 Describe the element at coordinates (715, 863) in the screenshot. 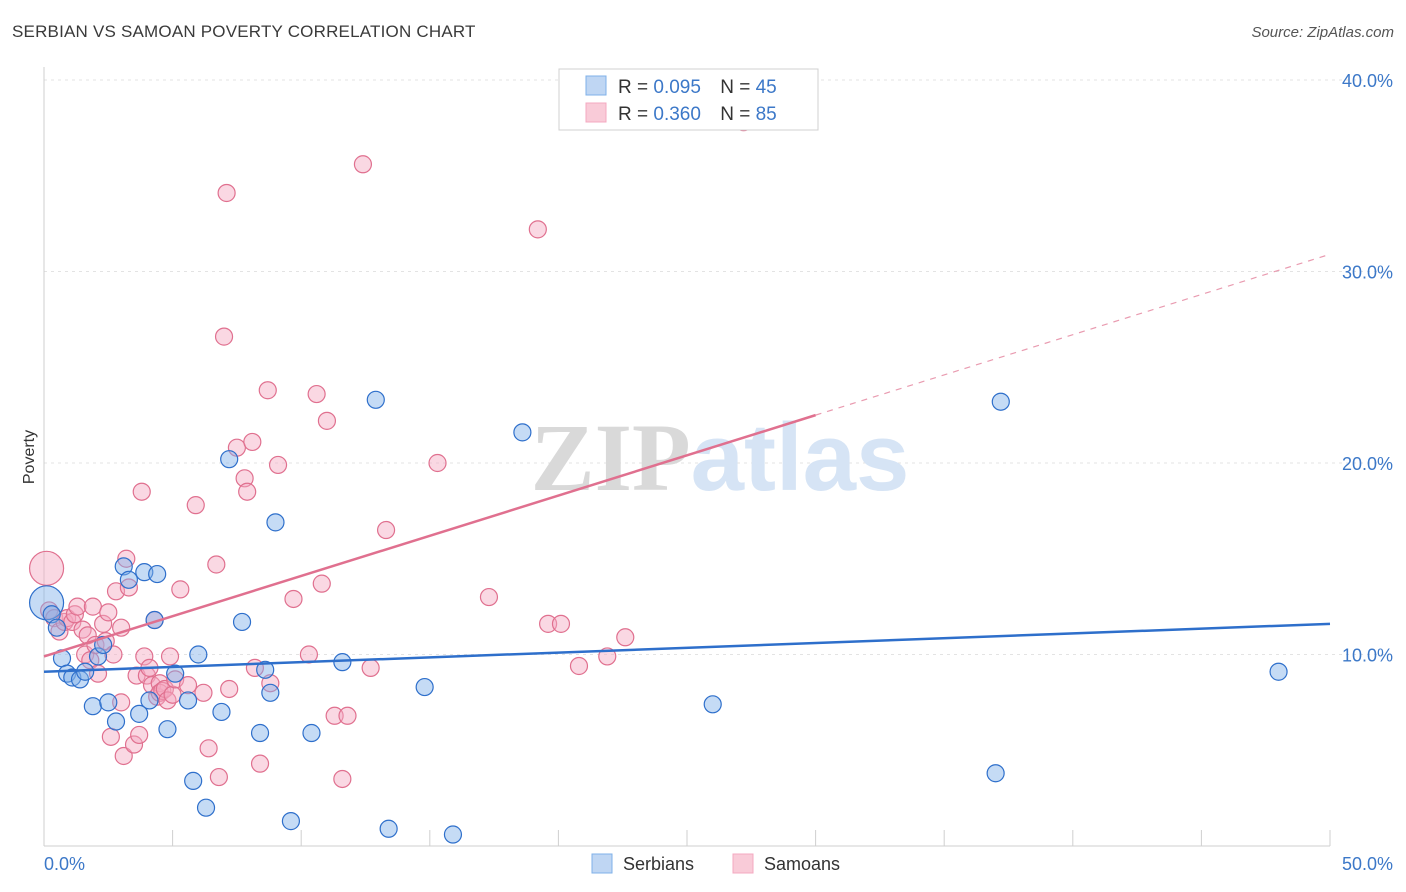

I see `series-legend: Serbians Samoans` at that location.